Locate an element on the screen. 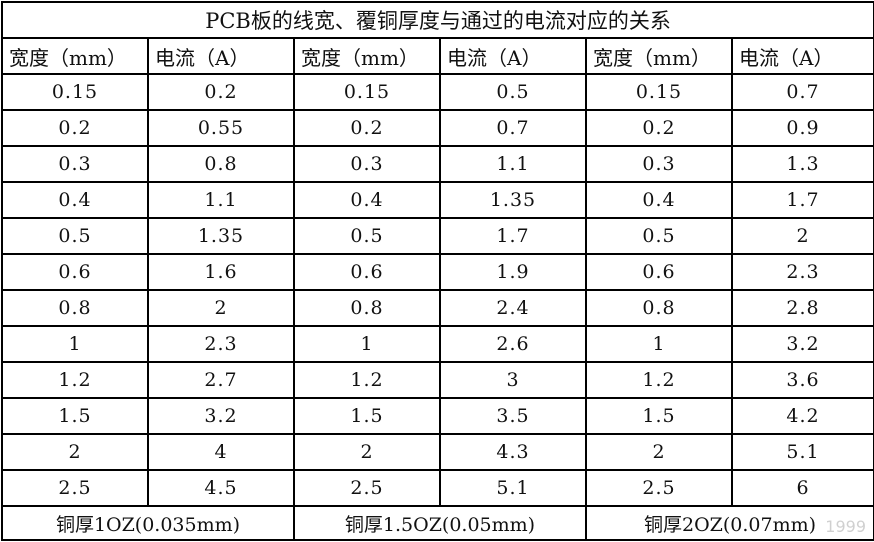 This screenshot has width=874, height=542. header-current-2oz: 电流（A） is located at coordinates (802, 56).